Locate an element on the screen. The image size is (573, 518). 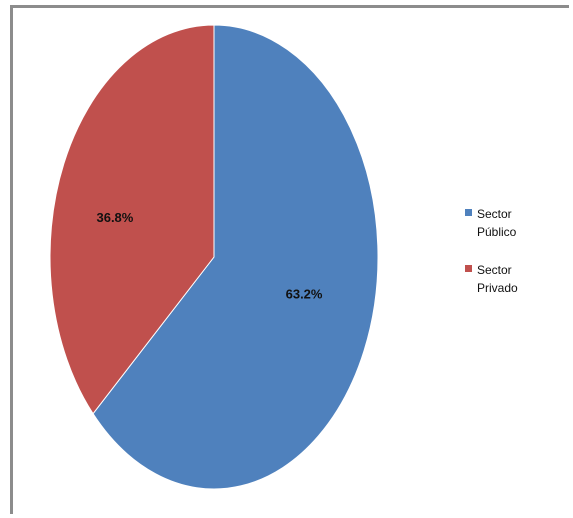
legend-item-sector-privado: Sector Privado is located at coordinates (517, 279).